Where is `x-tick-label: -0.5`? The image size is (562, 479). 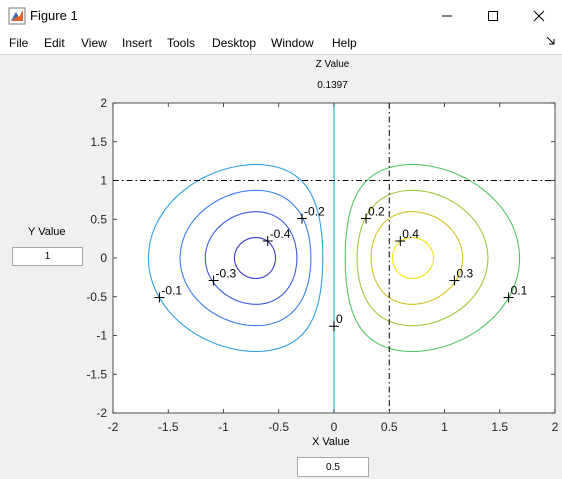 x-tick-label: -0.5 is located at coordinates (278, 427).